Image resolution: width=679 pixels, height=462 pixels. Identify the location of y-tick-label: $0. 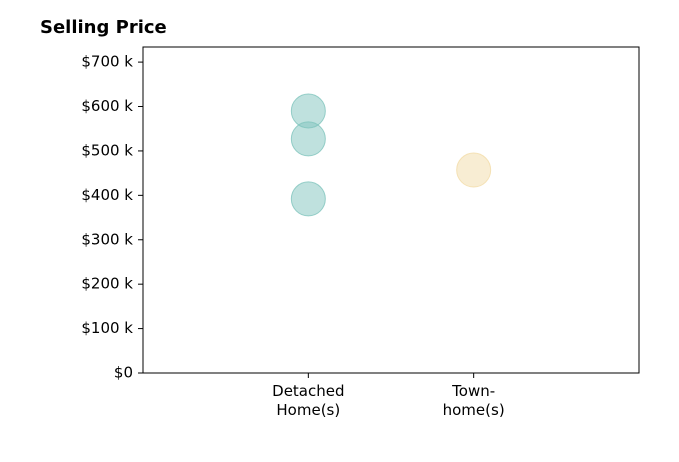
(123, 373).